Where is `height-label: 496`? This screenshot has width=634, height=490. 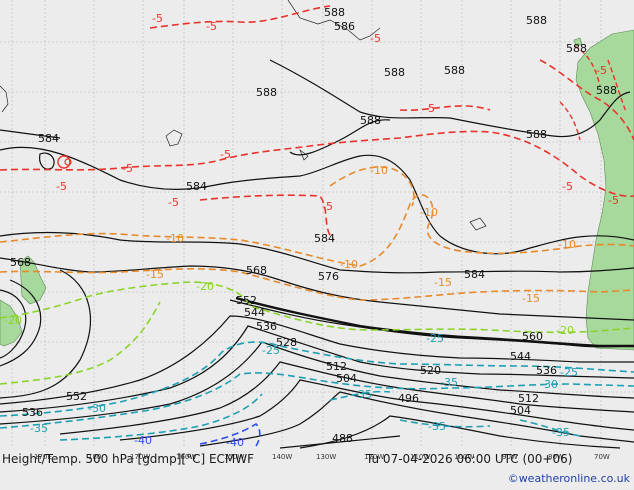 height-label: 496 is located at coordinates (408, 398).